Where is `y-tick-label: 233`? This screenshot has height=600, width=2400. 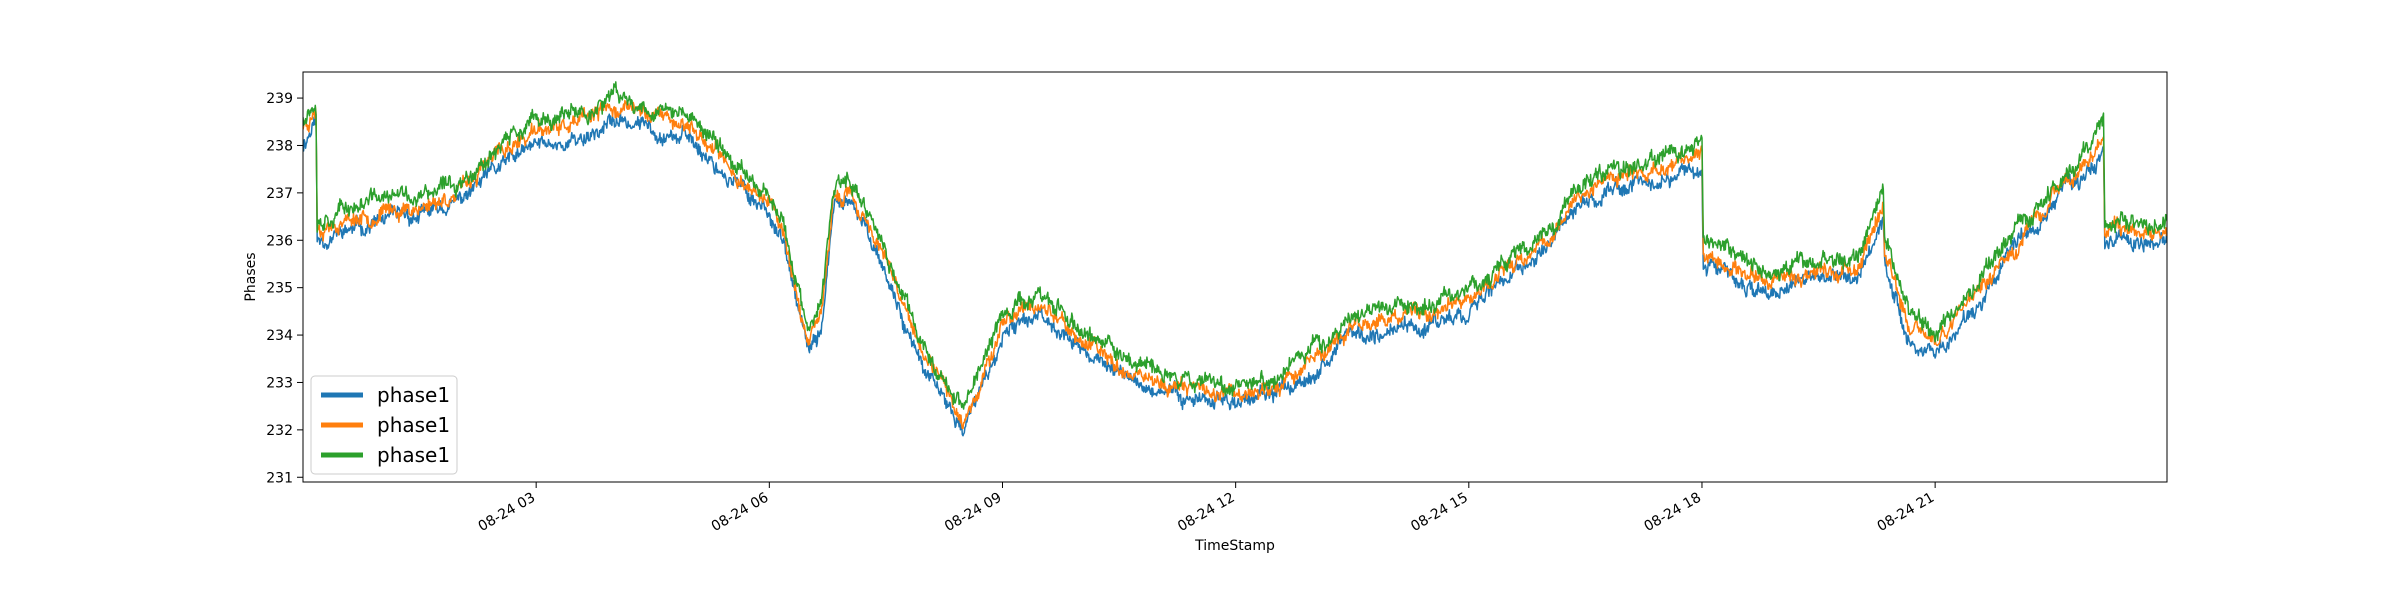 y-tick-label: 233 is located at coordinates (279, 383).